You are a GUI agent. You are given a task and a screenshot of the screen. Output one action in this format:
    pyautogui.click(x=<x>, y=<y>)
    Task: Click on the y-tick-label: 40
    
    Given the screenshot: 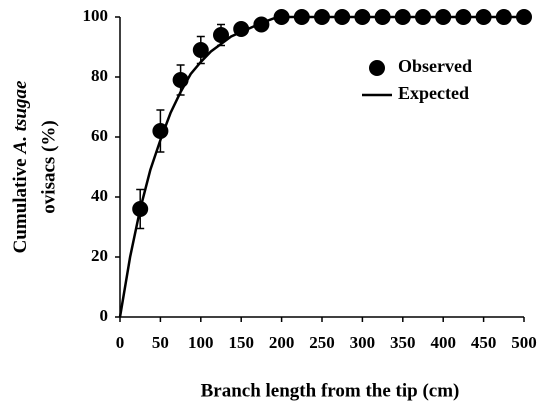 What is the action you would take?
    pyautogui.click(x=99, y=195)
    